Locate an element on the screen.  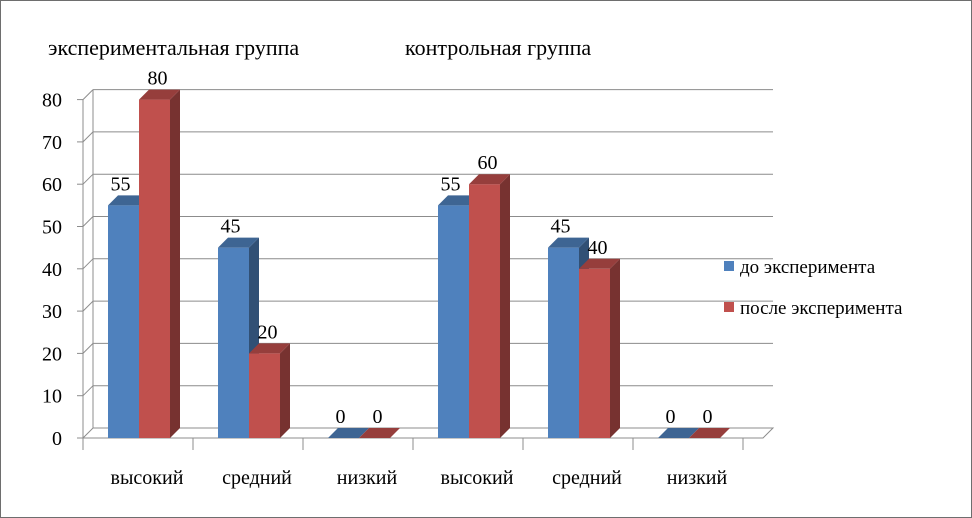
category-labels: высокий средний низкий высокий средний низкий is located at coordinates (413, 463).